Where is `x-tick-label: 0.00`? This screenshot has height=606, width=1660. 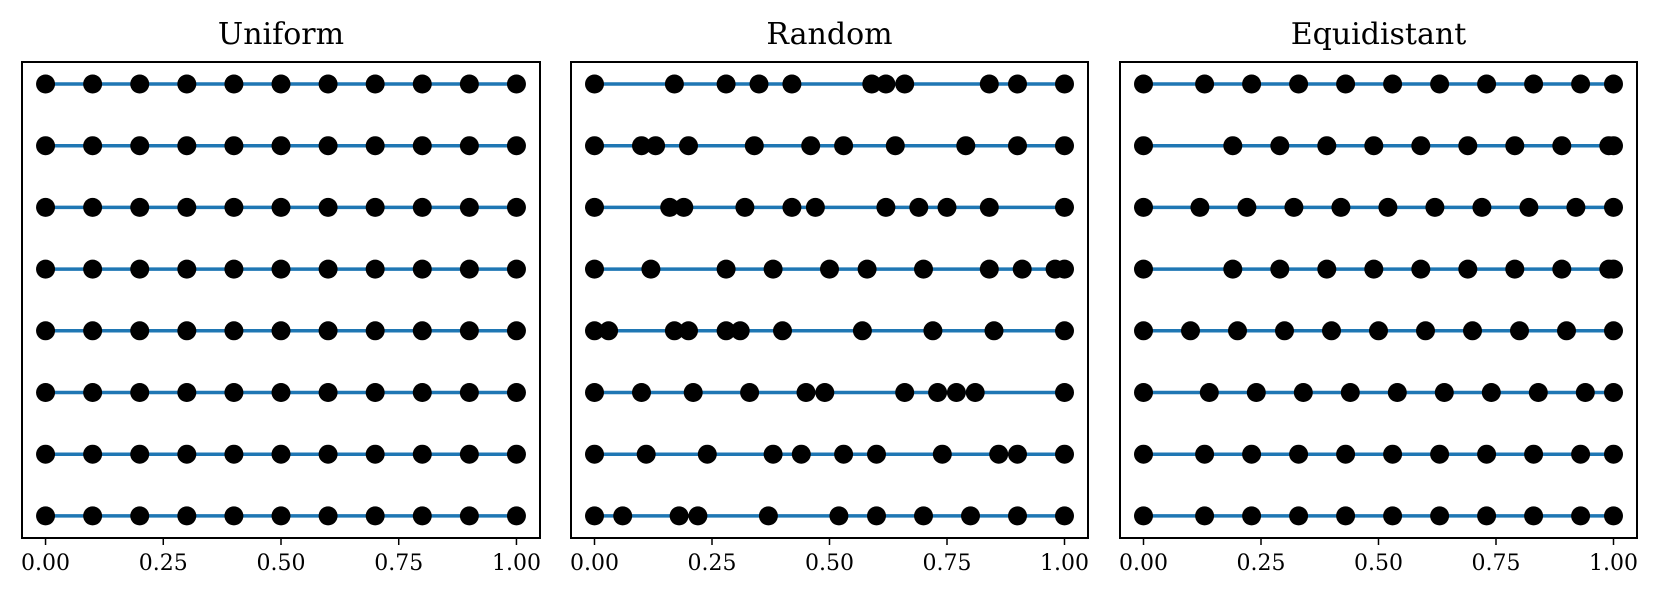 x-tick-label: 0.00 is located at coordinates (594, 563).